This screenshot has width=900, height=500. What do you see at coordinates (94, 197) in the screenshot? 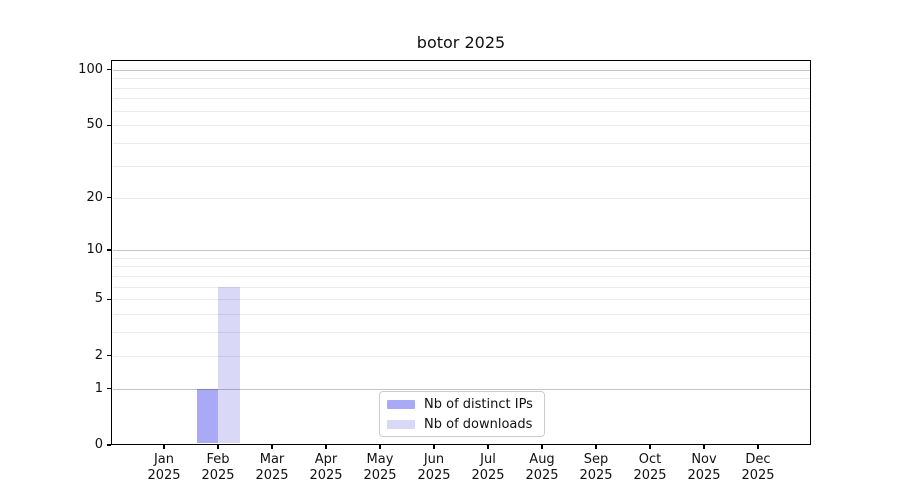
I see `y-tick-label: 20` at bounding box center [94, 197].